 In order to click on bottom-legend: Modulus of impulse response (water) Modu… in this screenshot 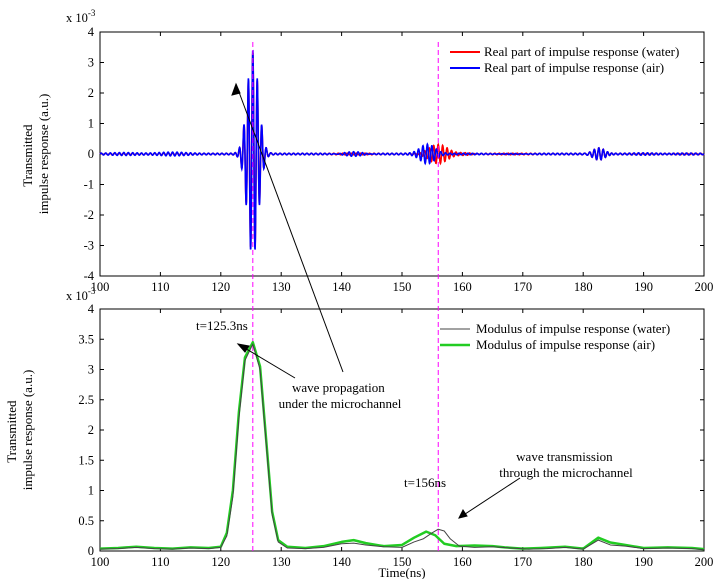, I will do `click(555, 336)`.